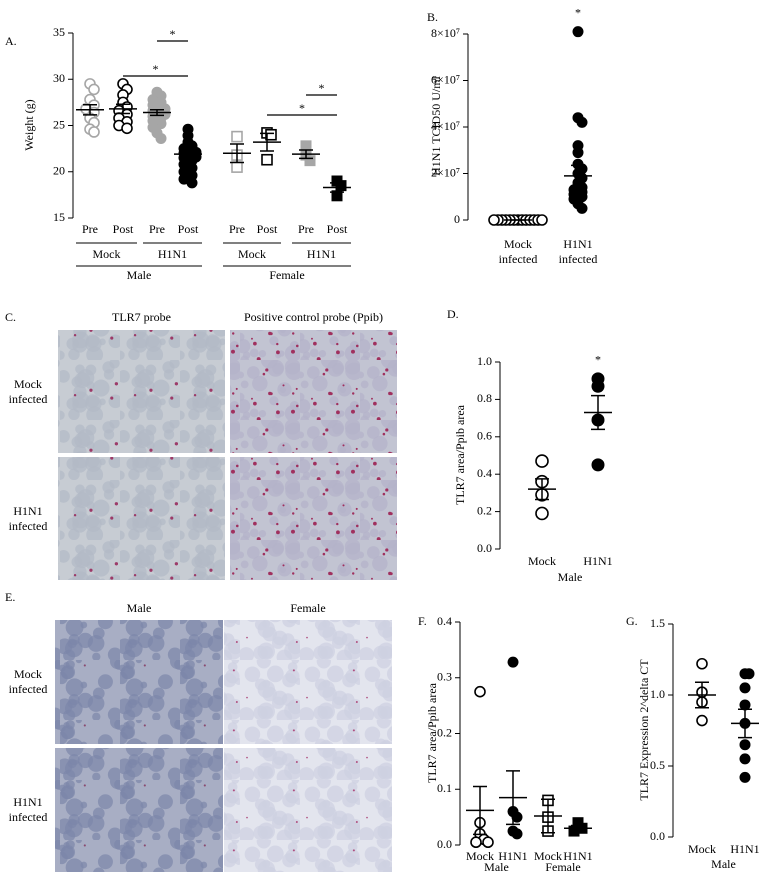  What do you see at coordinates (59, 78) in the screenshot?
I see `y-tick-label: 30` at bounding box center [59, 78].